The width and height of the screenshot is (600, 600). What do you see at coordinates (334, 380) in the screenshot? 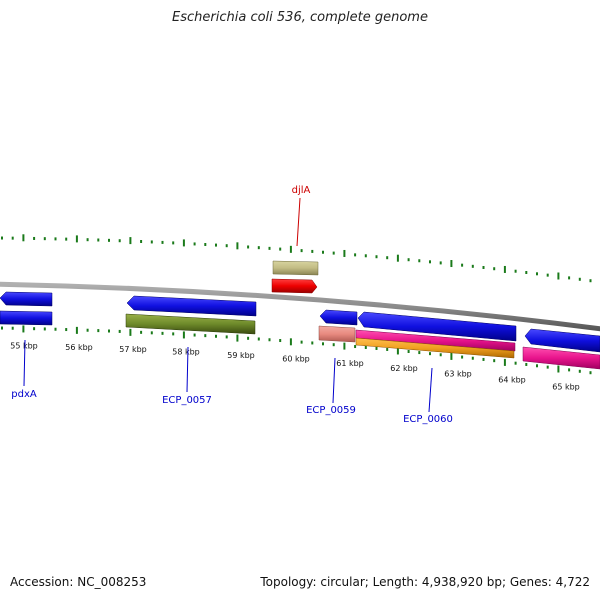
I see `ecp0059-leader-line` at bounding box center [334, 380].